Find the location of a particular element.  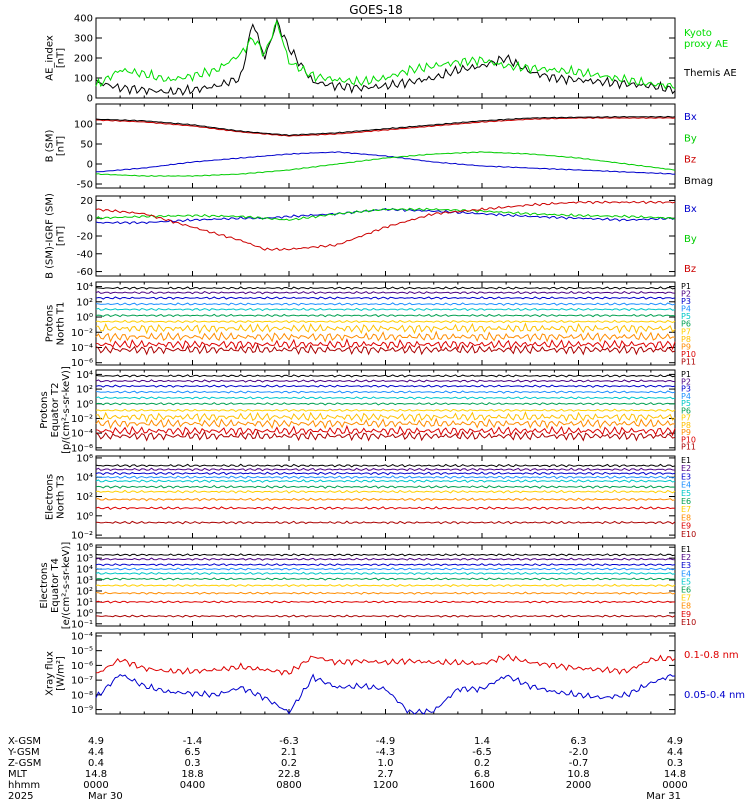

legend-entry: E7 is located at coordinates (686, 598).